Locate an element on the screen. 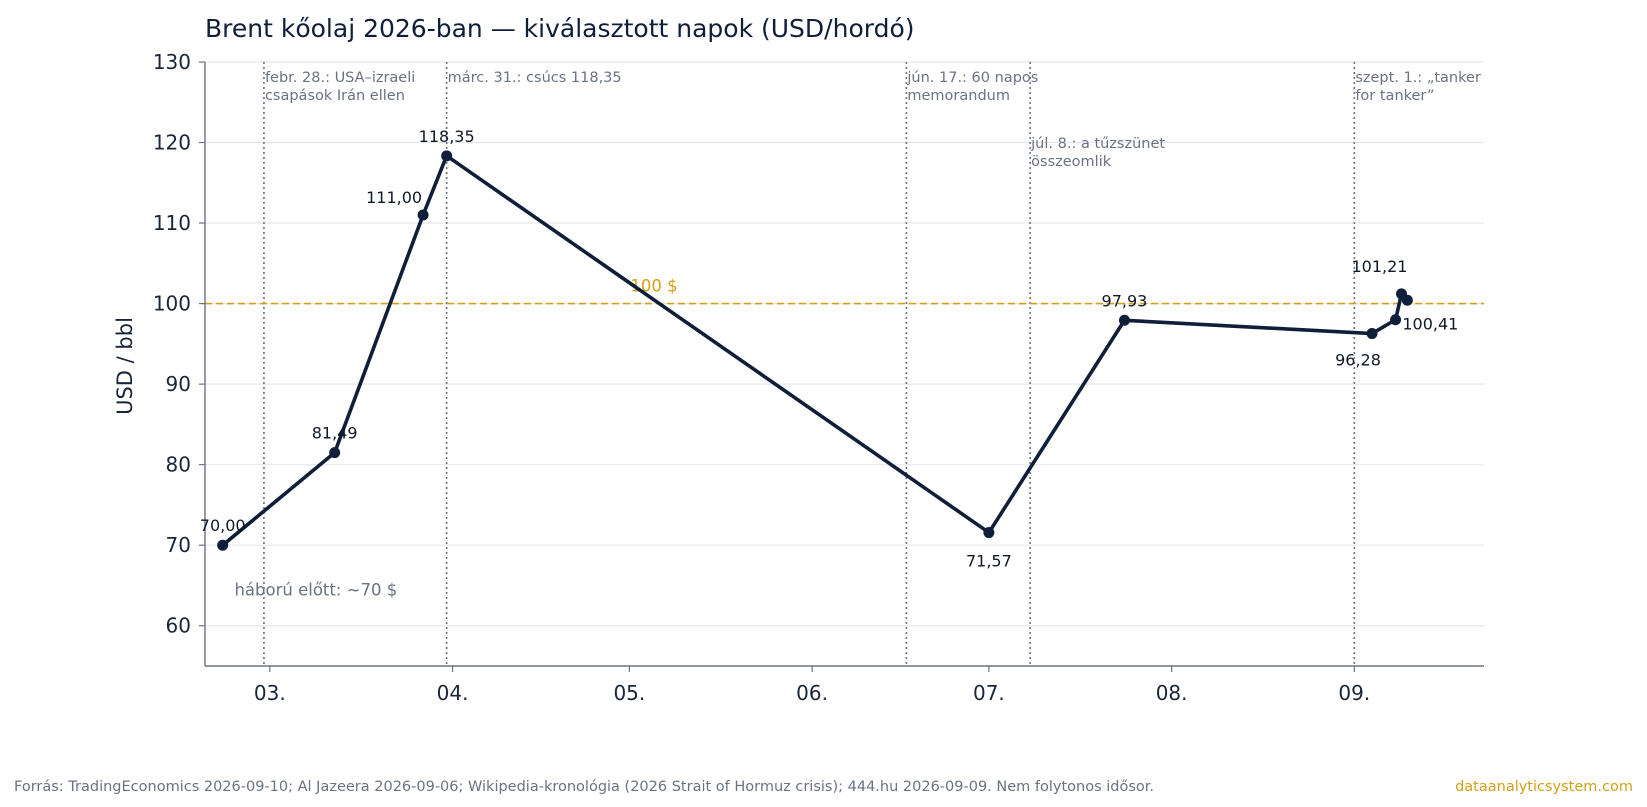 This screenshot has width=1647, height=807. y-tick-label: 60 is located at coordinates (178, 626).